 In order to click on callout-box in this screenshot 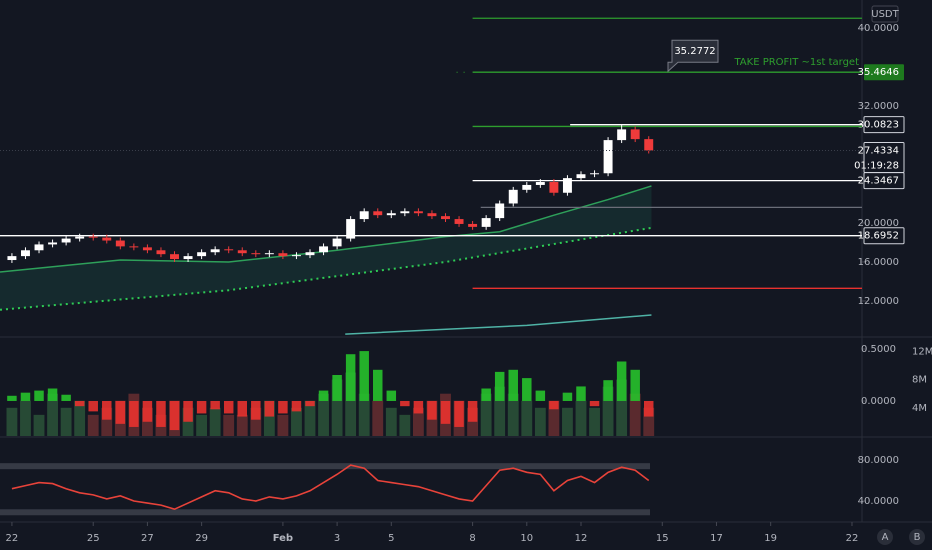, I will do `click(693, 56)`.